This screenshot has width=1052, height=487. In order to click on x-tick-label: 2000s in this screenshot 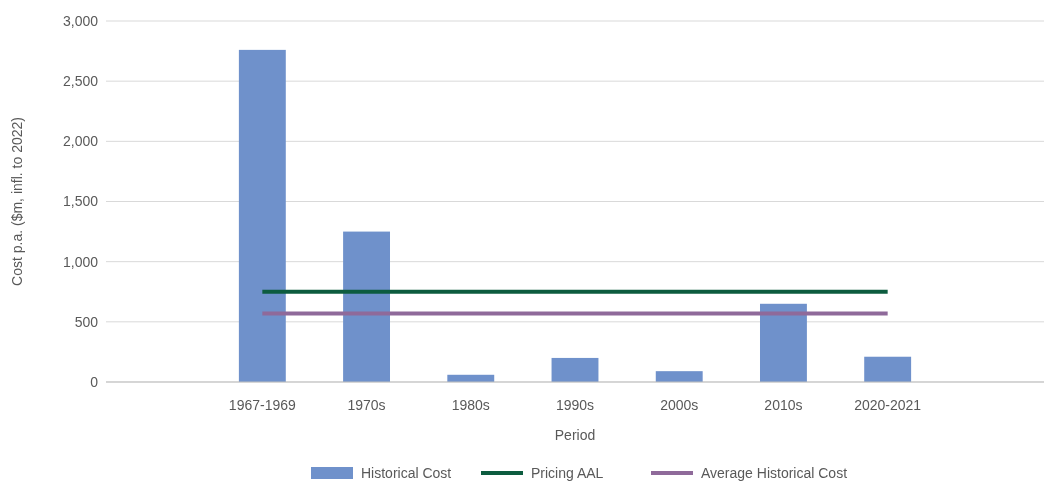, I will do `click(679, 405)`.